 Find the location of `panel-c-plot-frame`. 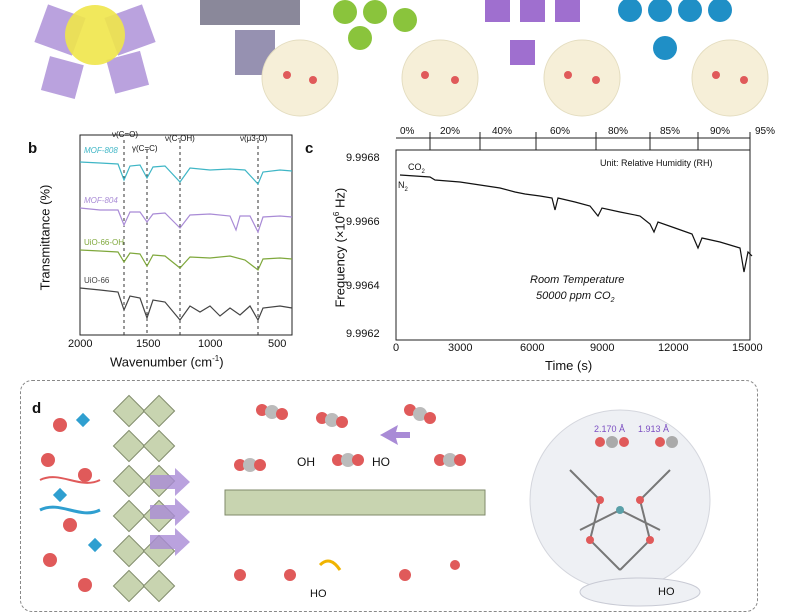

panel-c-plot-frame is located at coordinates (573, 245).